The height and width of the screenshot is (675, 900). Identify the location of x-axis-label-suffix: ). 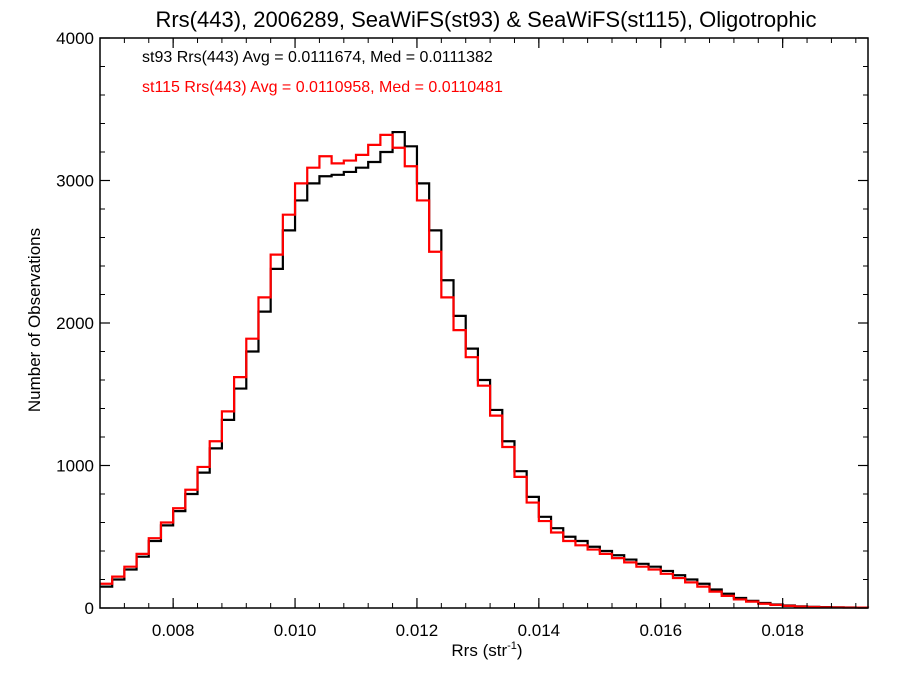
(520, 650).